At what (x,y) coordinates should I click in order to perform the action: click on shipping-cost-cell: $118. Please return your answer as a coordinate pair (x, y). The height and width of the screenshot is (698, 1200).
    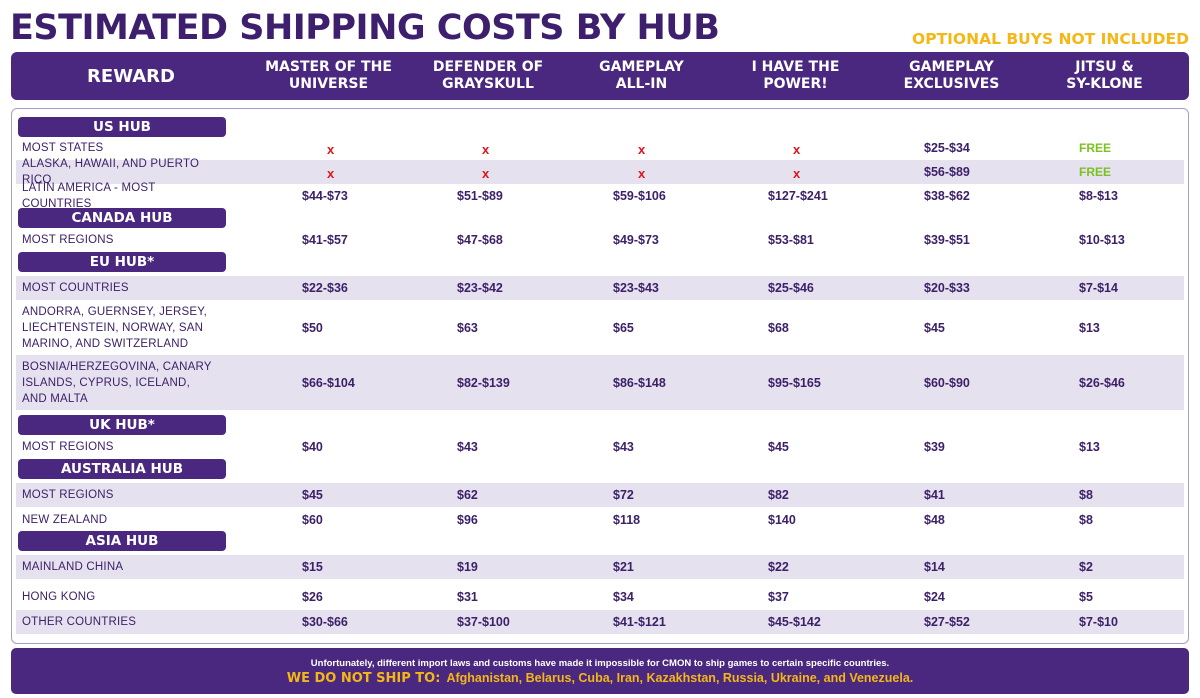
    Looking at the image, I should click on (627, 519).